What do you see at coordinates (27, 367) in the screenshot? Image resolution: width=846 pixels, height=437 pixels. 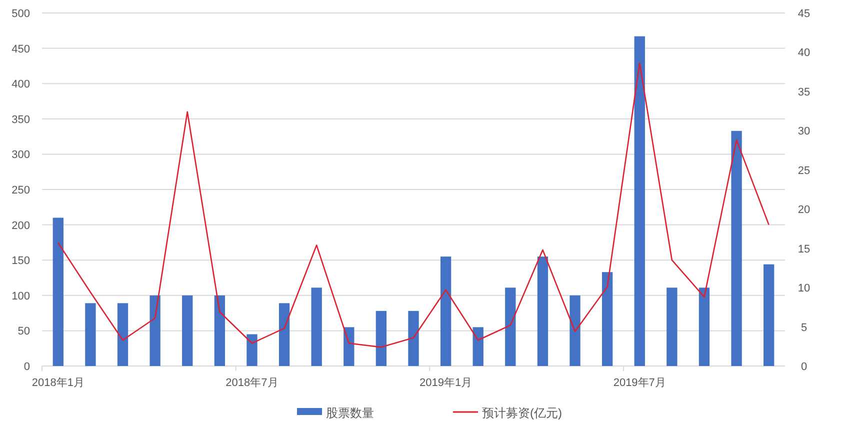 I see `y-tick-label: 0` at bounding box center [27, 367].